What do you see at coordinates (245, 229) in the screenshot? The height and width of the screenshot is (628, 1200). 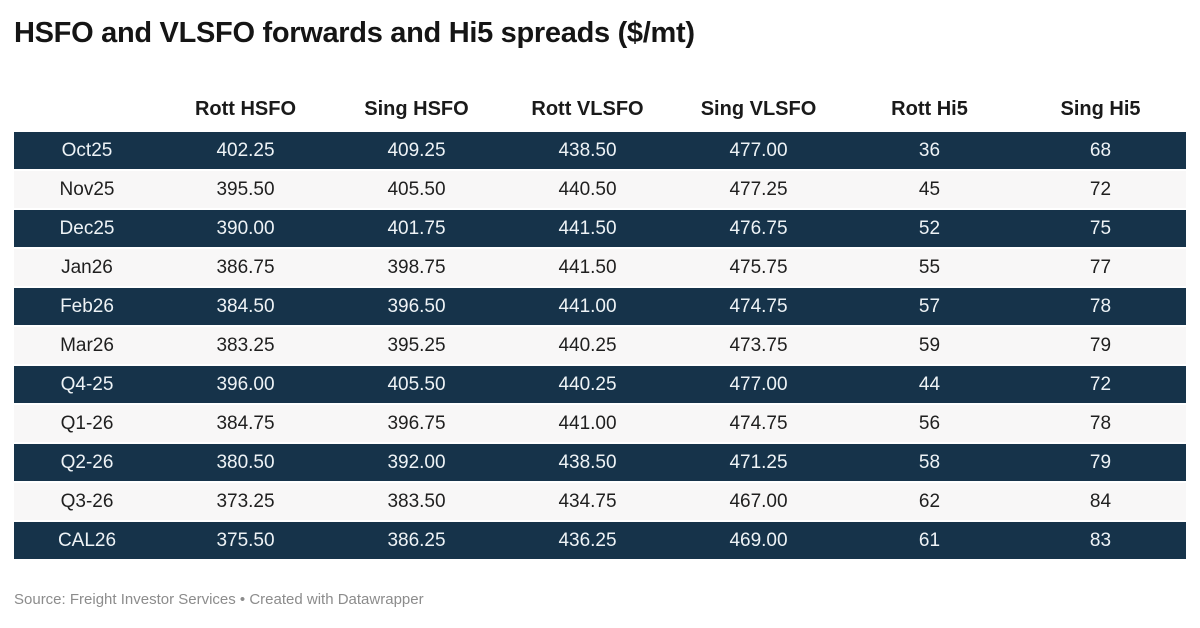 I see `value-cell: 390.00` at bounding box center [245, 229].